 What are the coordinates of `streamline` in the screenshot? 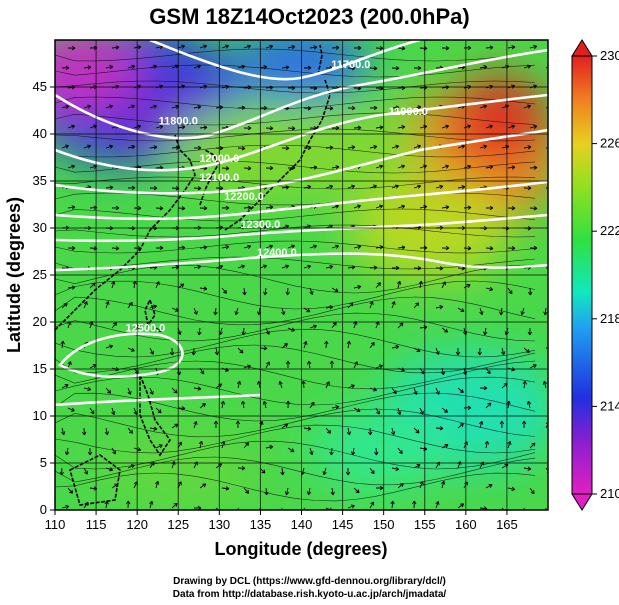 It's located at (295, 231).